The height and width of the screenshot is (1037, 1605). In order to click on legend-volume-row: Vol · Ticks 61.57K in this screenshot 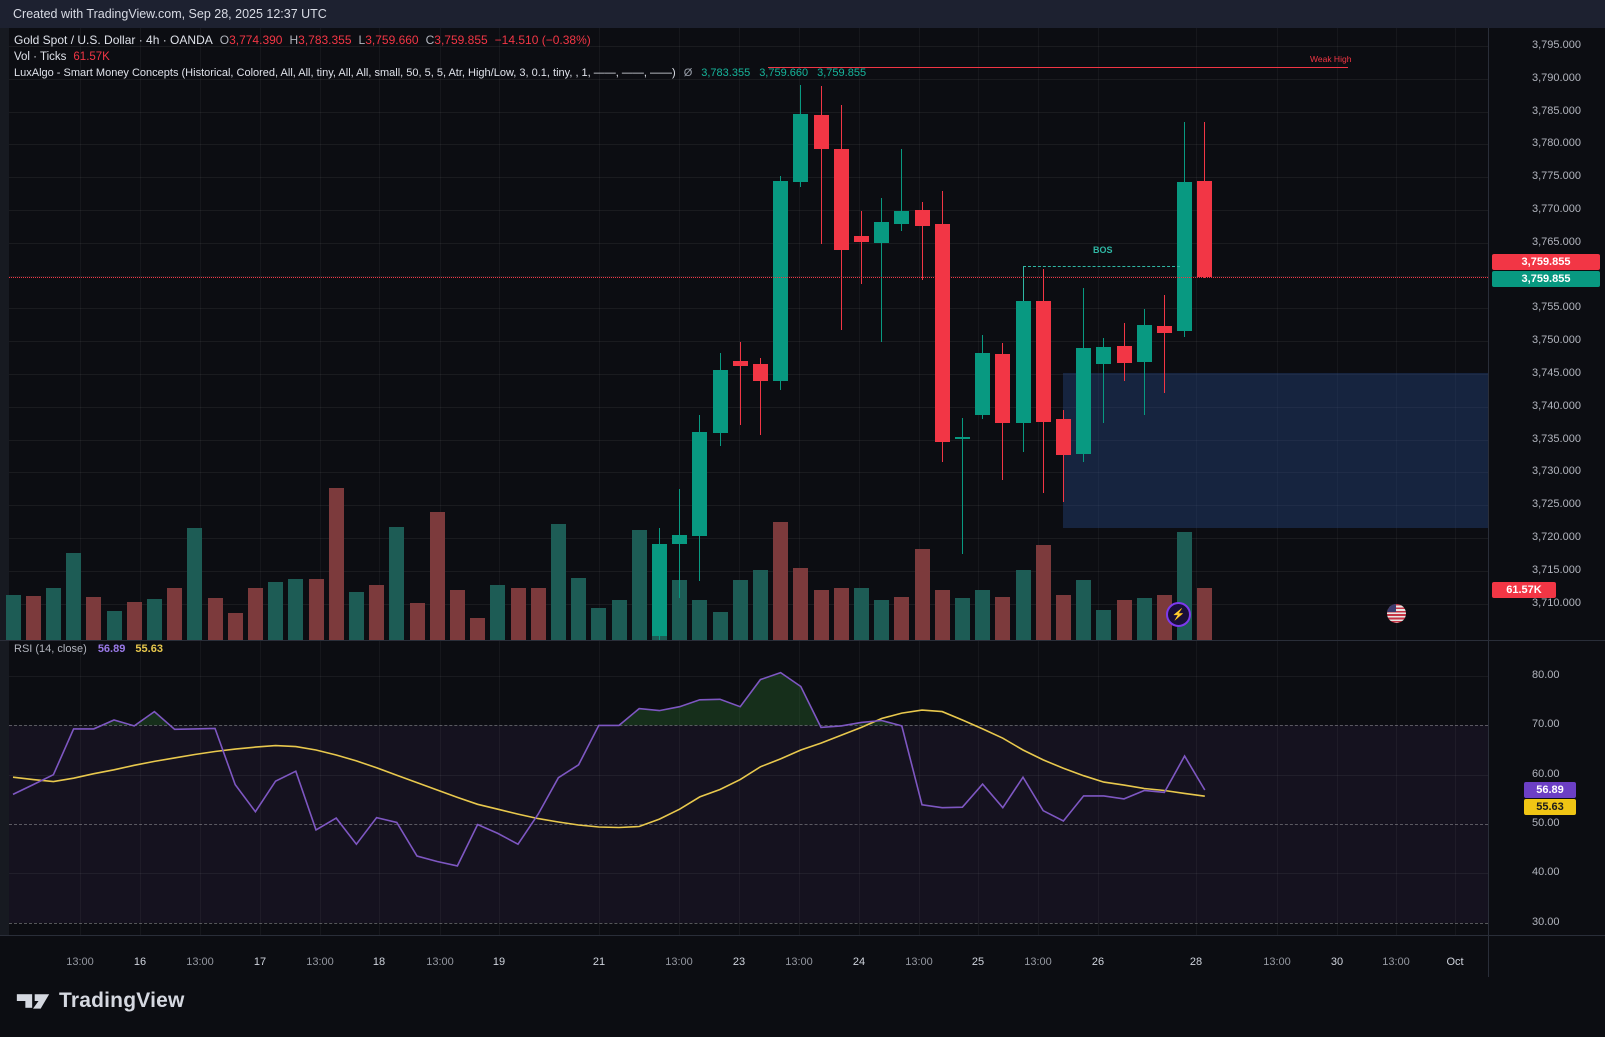, I will do `click(440, 57)`.